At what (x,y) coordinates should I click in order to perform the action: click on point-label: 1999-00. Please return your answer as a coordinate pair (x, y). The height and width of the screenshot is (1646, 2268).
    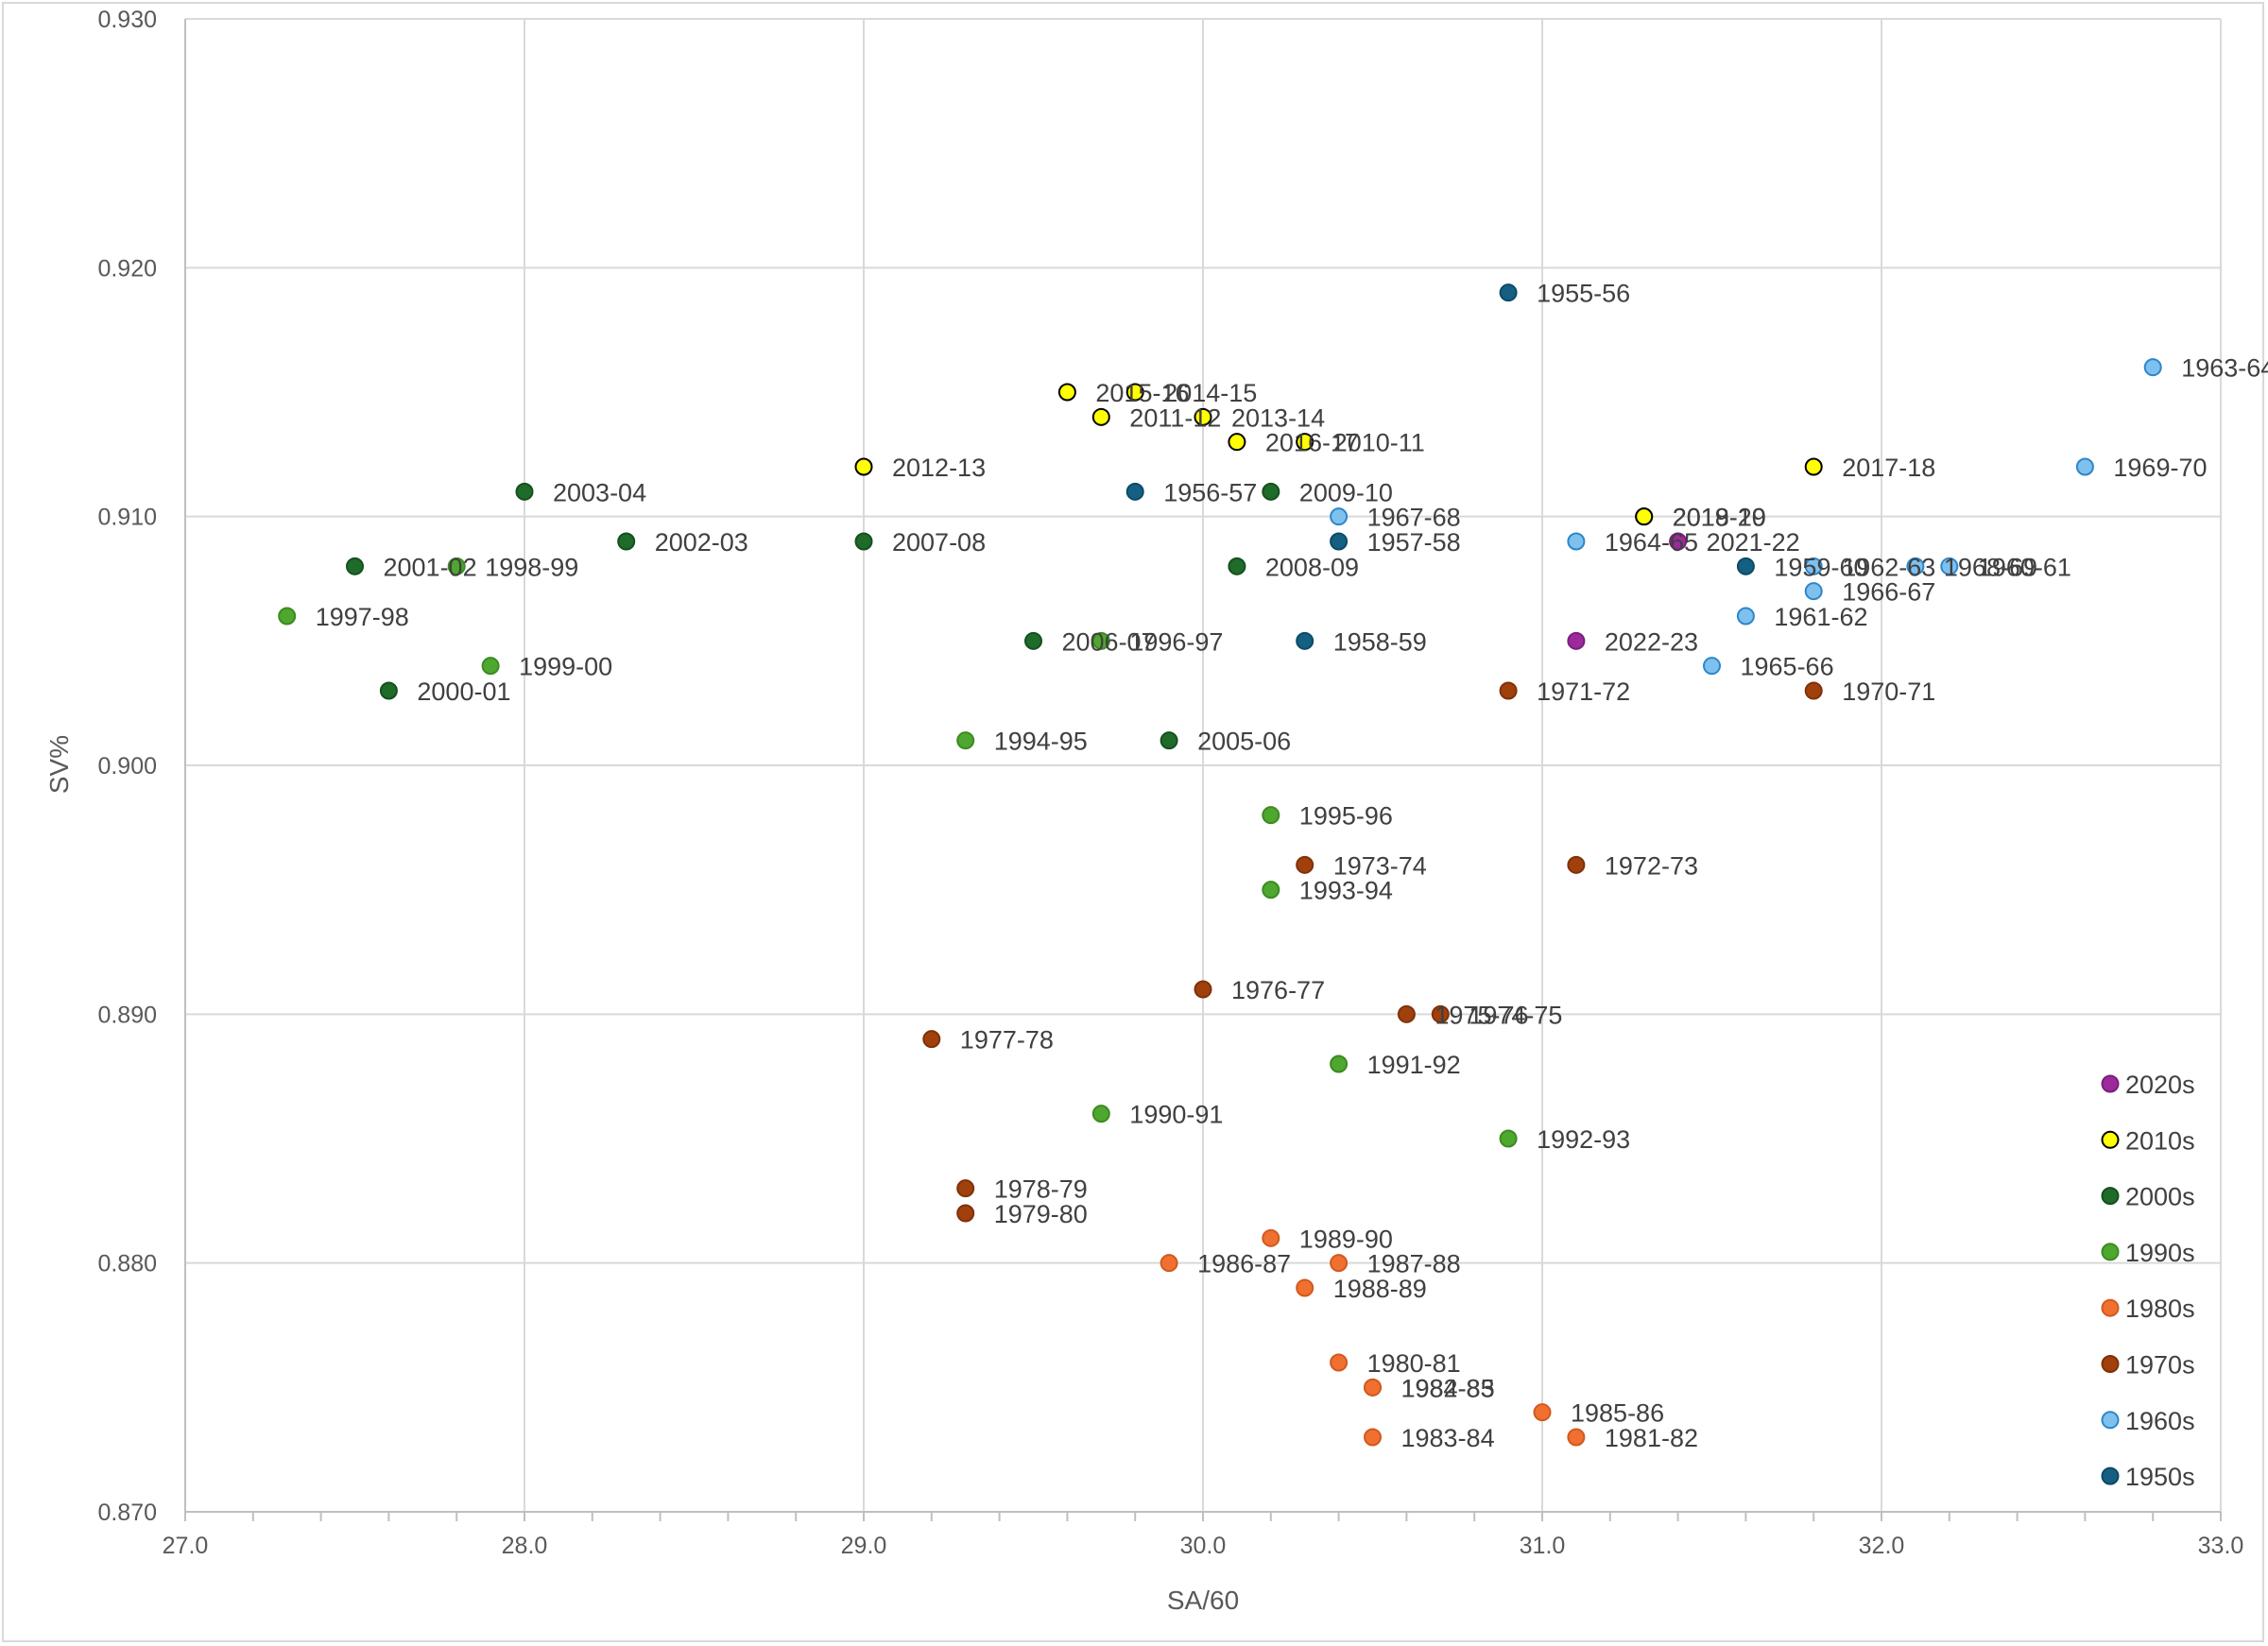
    Looking at the image, I should click on (565, 667).